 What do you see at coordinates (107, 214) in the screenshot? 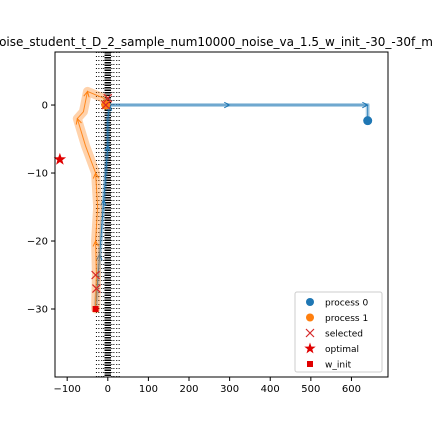
I see `contour-lines` at bounding box center [107, 214].